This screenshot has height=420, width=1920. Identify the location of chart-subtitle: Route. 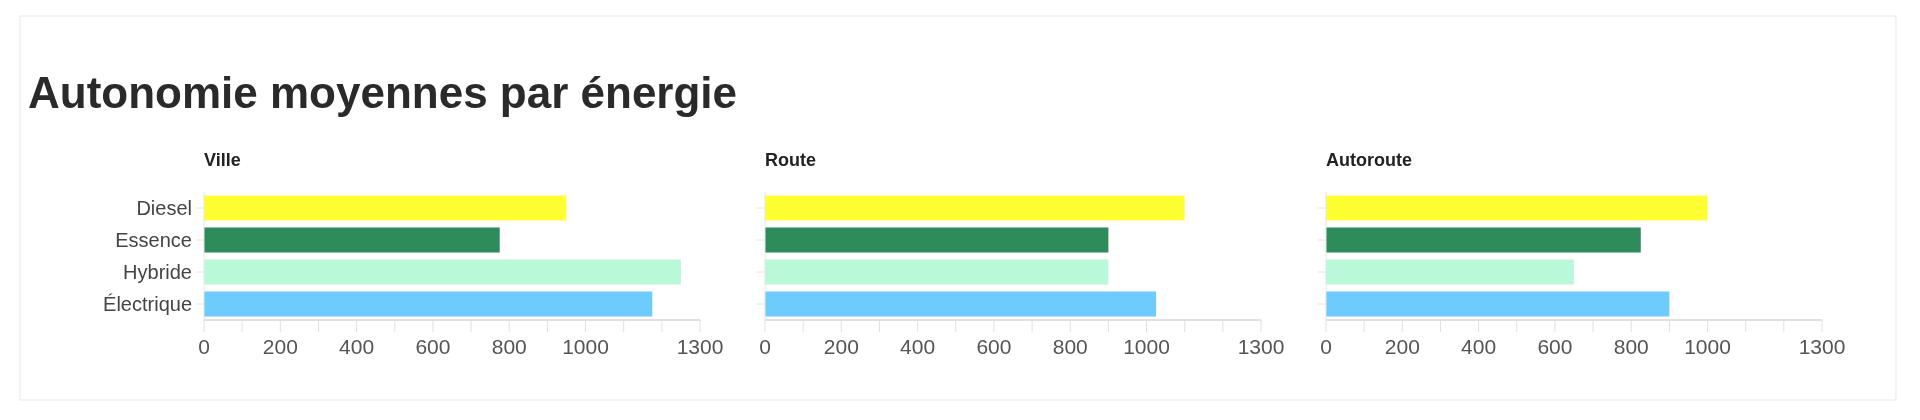
(790, 160).